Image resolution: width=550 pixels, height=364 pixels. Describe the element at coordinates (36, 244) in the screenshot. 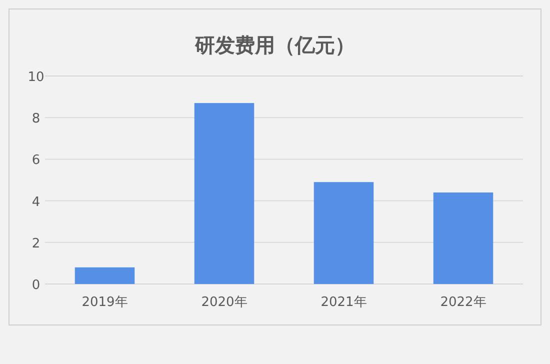

I see `y-tick-label: 2` at that location.